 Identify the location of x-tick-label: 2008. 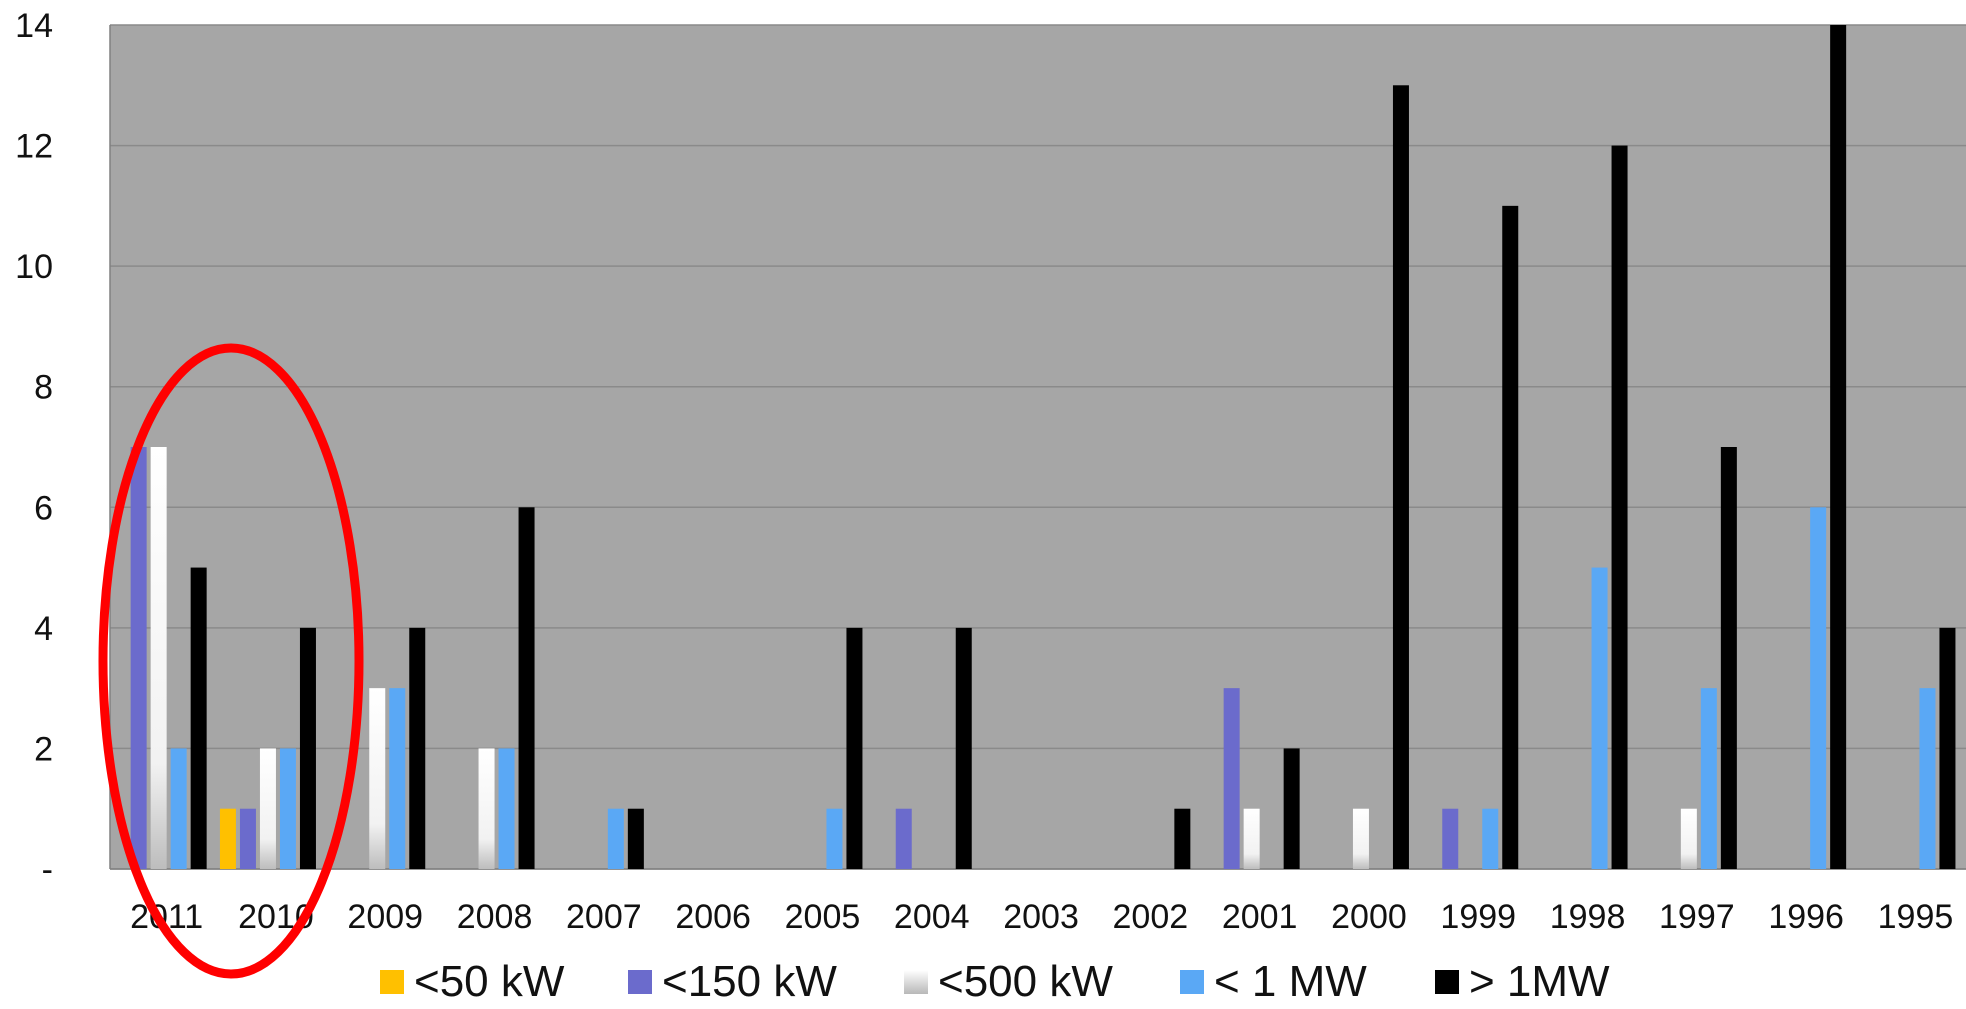
(495, 917).